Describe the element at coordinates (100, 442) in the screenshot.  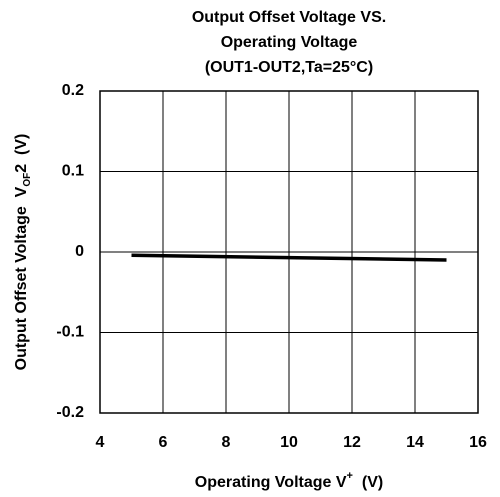
I see `x-tick-label: 4` at that location.